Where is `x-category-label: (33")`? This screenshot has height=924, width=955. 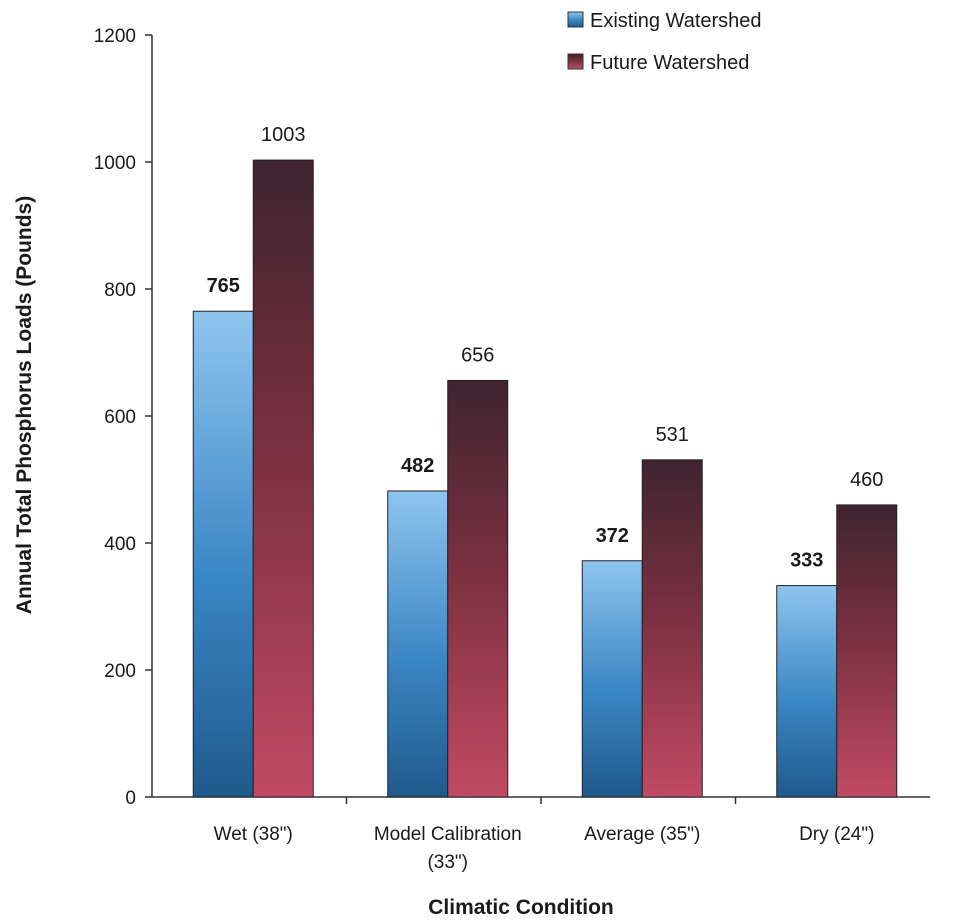 x-category-label: (33") is located at coordinates (447, 862).